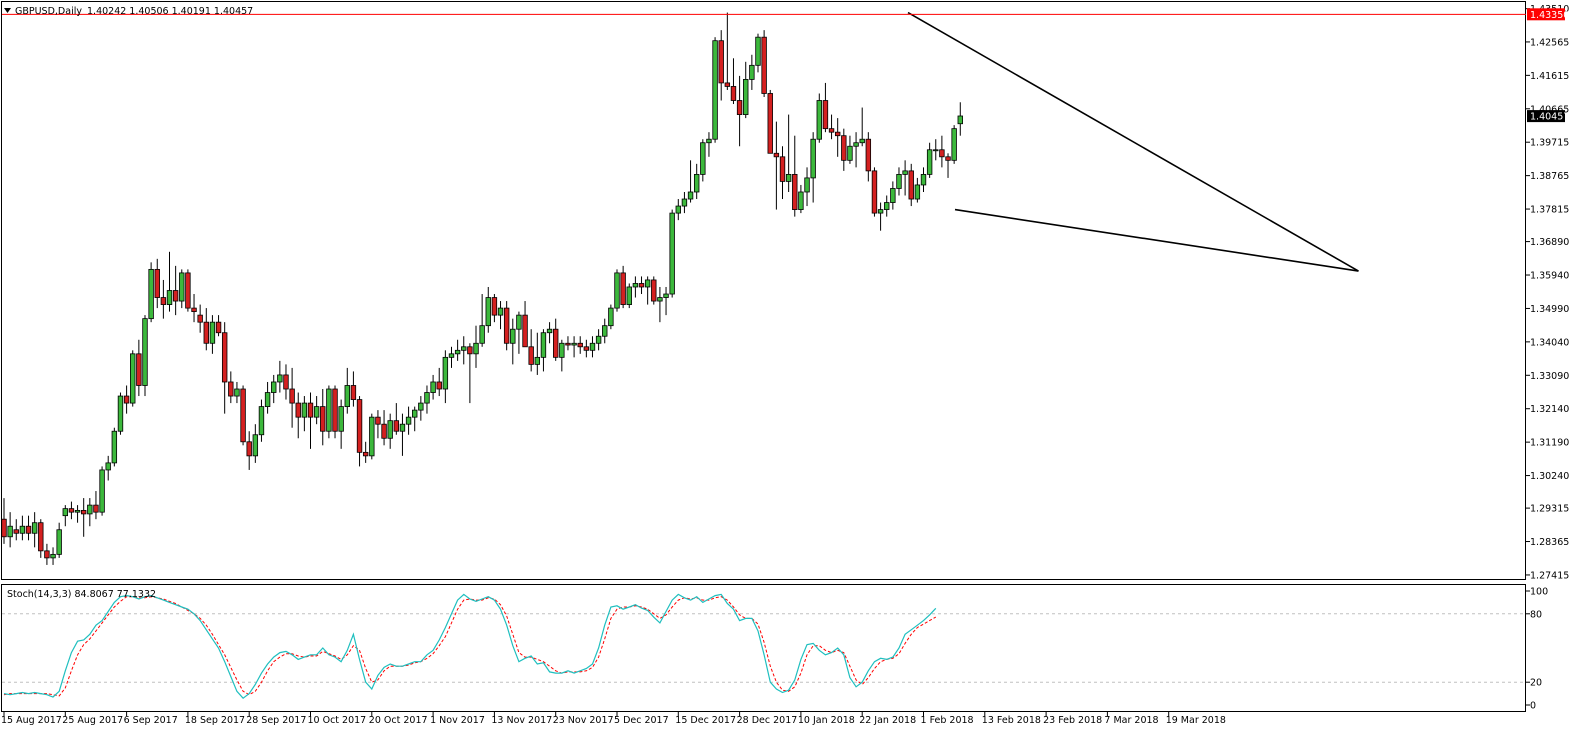  I want to click on upper-trendline, so click(1133, 141).